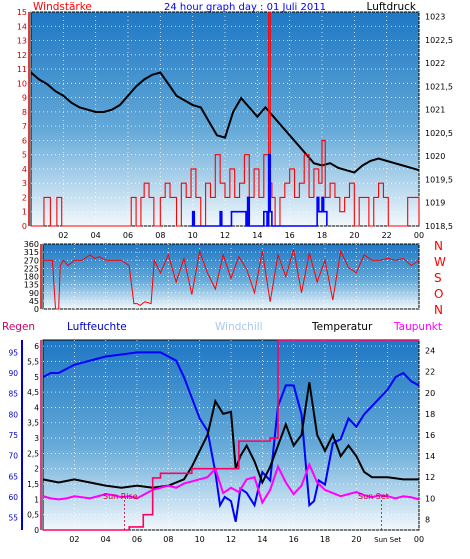 Image resolution: width=470 pixels, height=559 pixels. Describe the element at coordinates (22, 69) in the screenshot. I see `y-tick-label-left: 11` at that location.